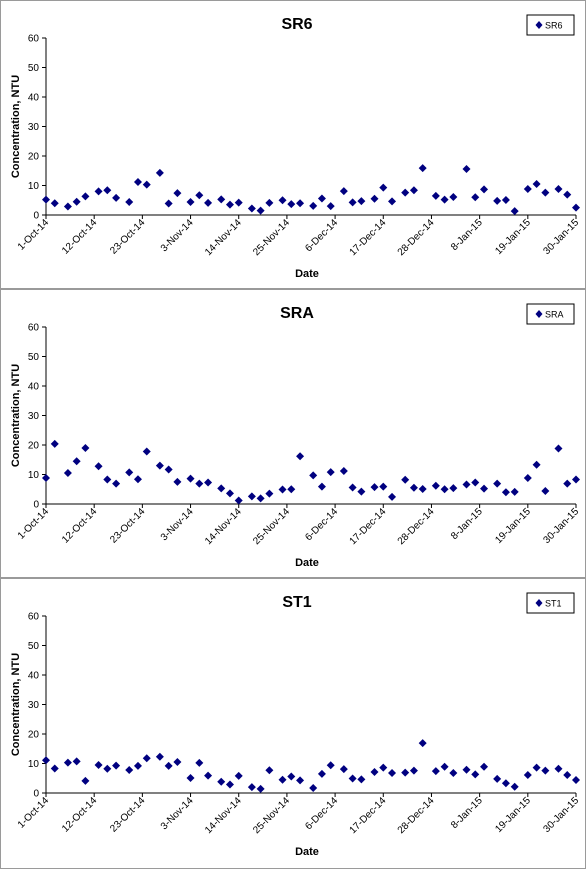  What do you see at coordinates (307, 852) in the screenshot?
I see `x-axis-label: Date` at bounding box center [307, 852].